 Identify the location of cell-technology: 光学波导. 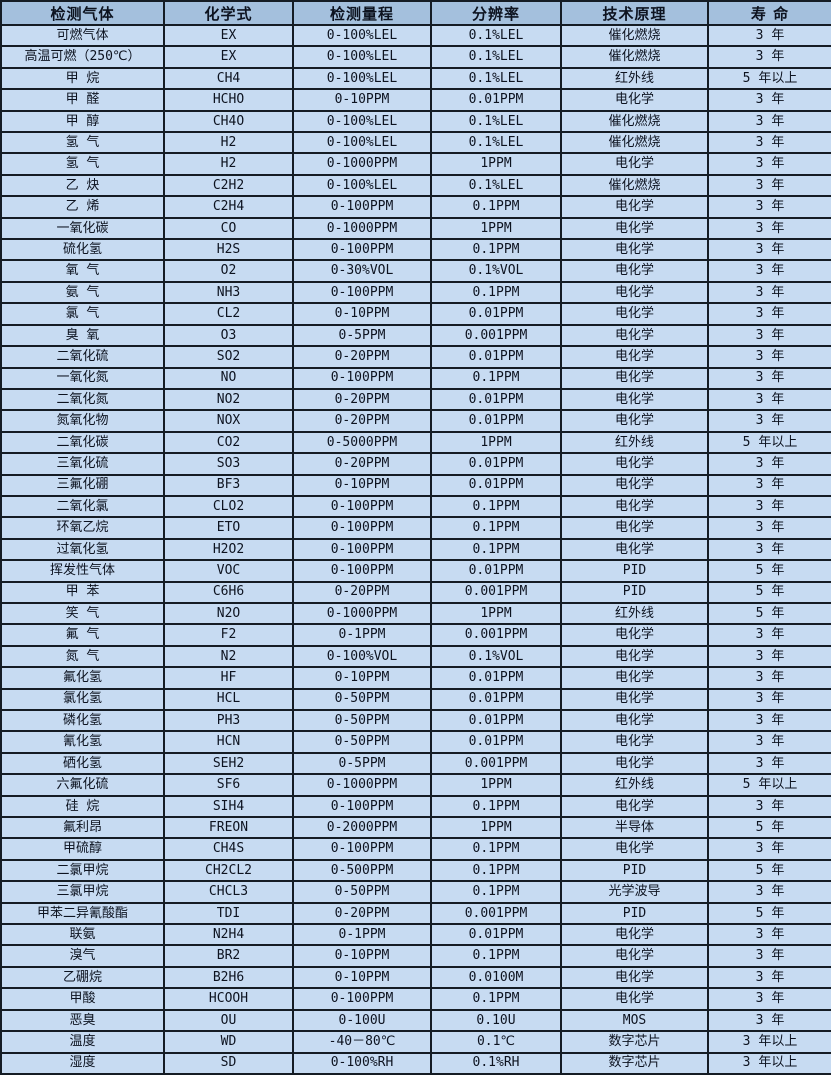
(634, 892).